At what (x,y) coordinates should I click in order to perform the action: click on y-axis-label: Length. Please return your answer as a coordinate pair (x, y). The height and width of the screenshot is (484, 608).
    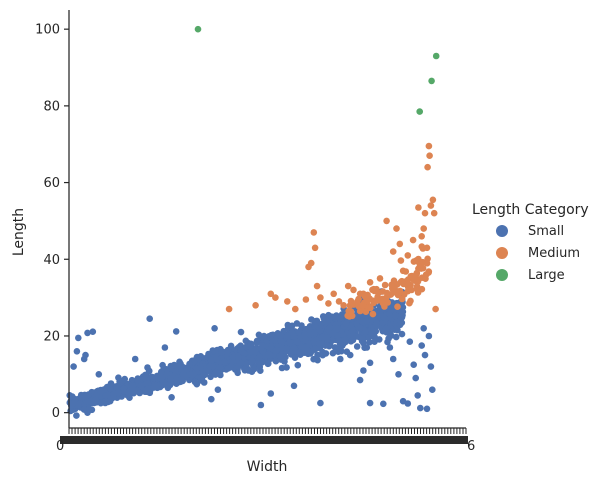
    Looking at the image, I should click on (19, 232).